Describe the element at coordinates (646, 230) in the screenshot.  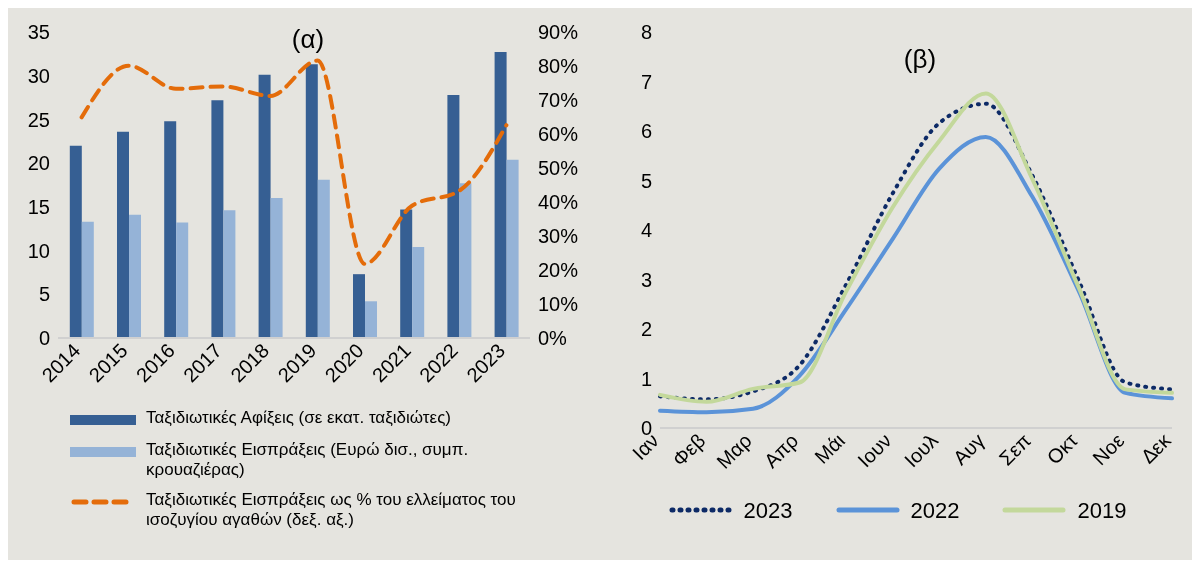
I see `y-tick-label: 4` at that location.